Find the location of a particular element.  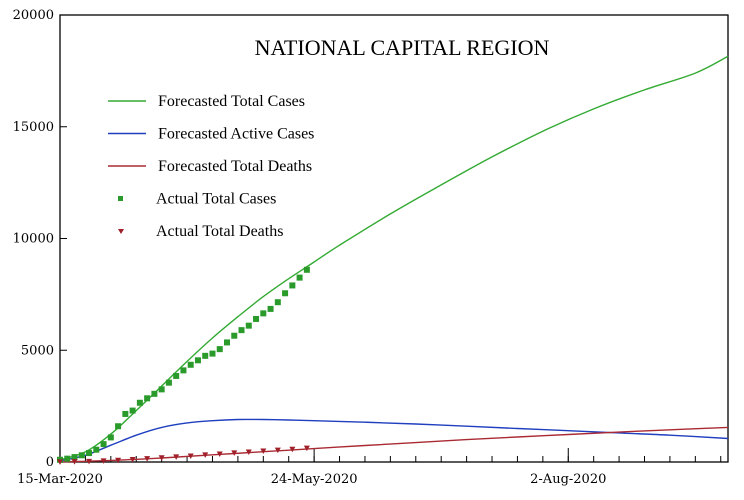

legend-label-forecasted-active-cases: Forecasted Active Cases is located at coordinates (236, 134).